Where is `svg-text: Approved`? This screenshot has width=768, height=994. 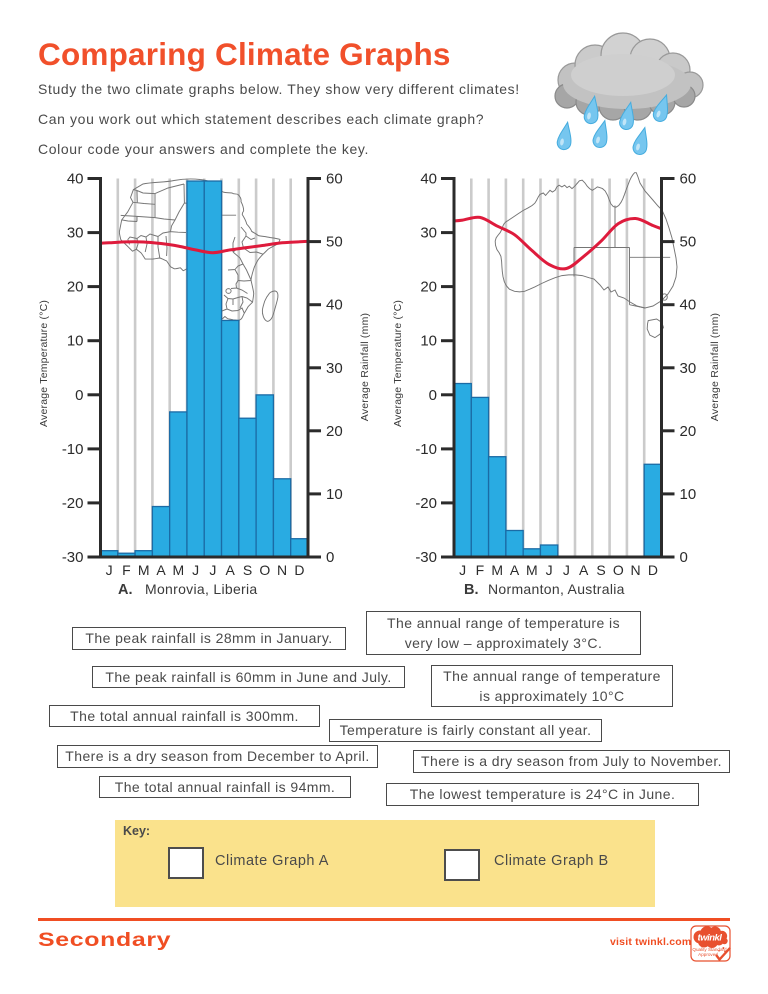 svg-text: Approved is located at coordinates (708, 954).